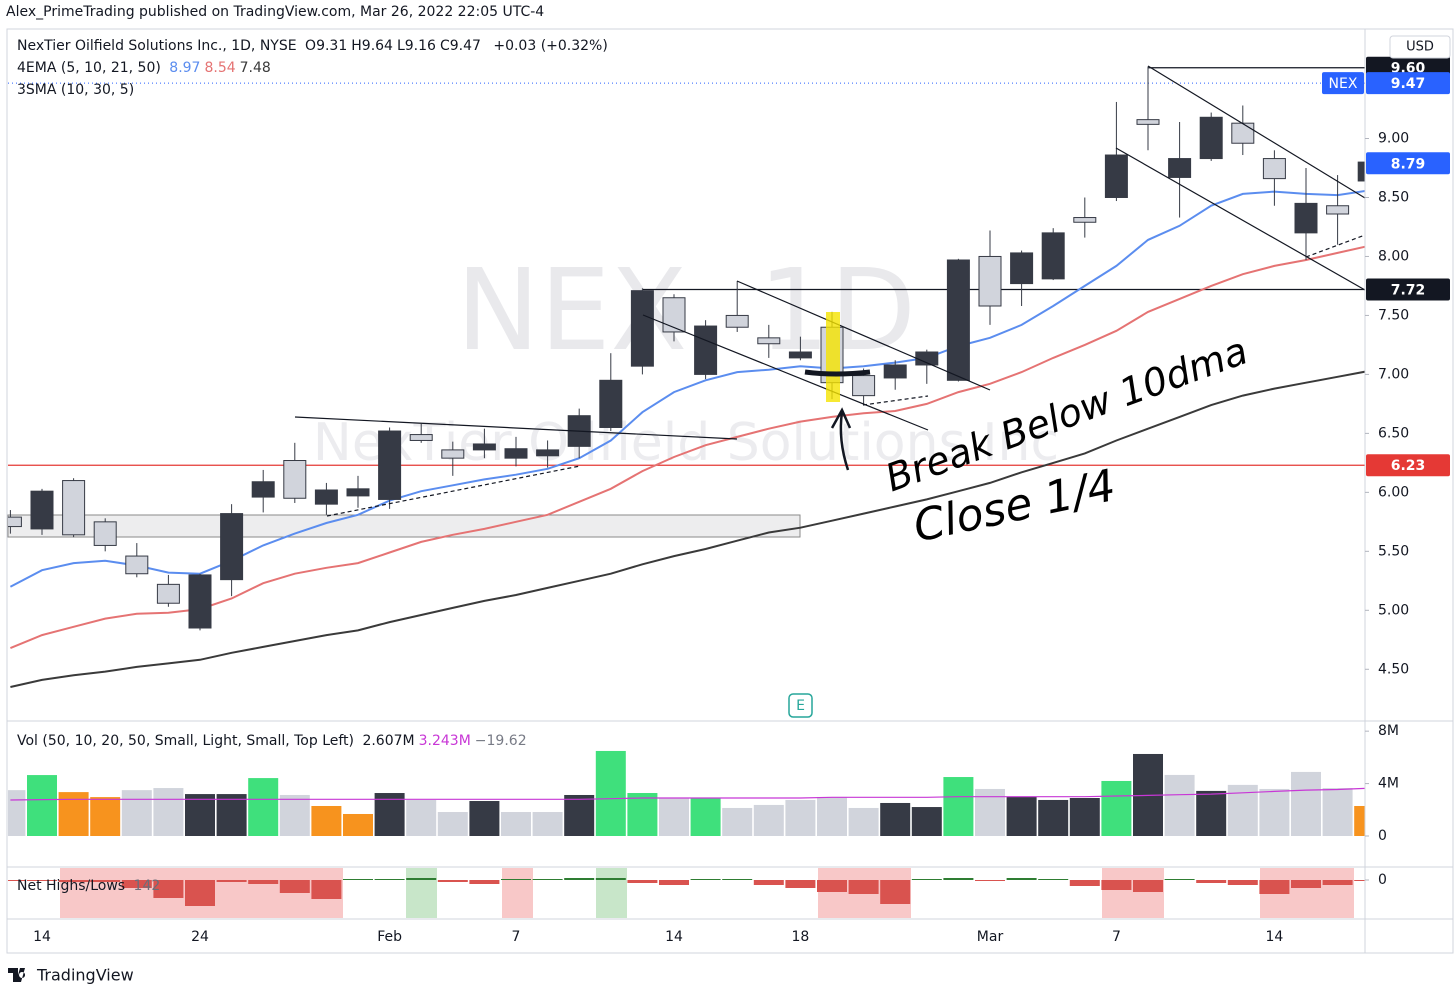 The width and height of the screenshot is (1456, 992). I want to click on x-tick-label: 18, so click(800, 937).